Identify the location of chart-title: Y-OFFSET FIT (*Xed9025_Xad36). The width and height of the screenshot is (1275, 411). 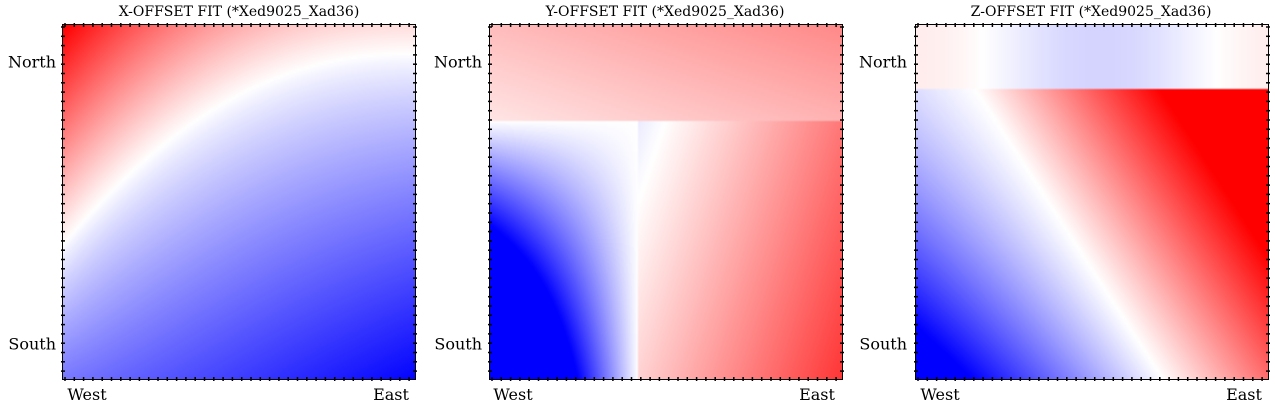
(665, 12).